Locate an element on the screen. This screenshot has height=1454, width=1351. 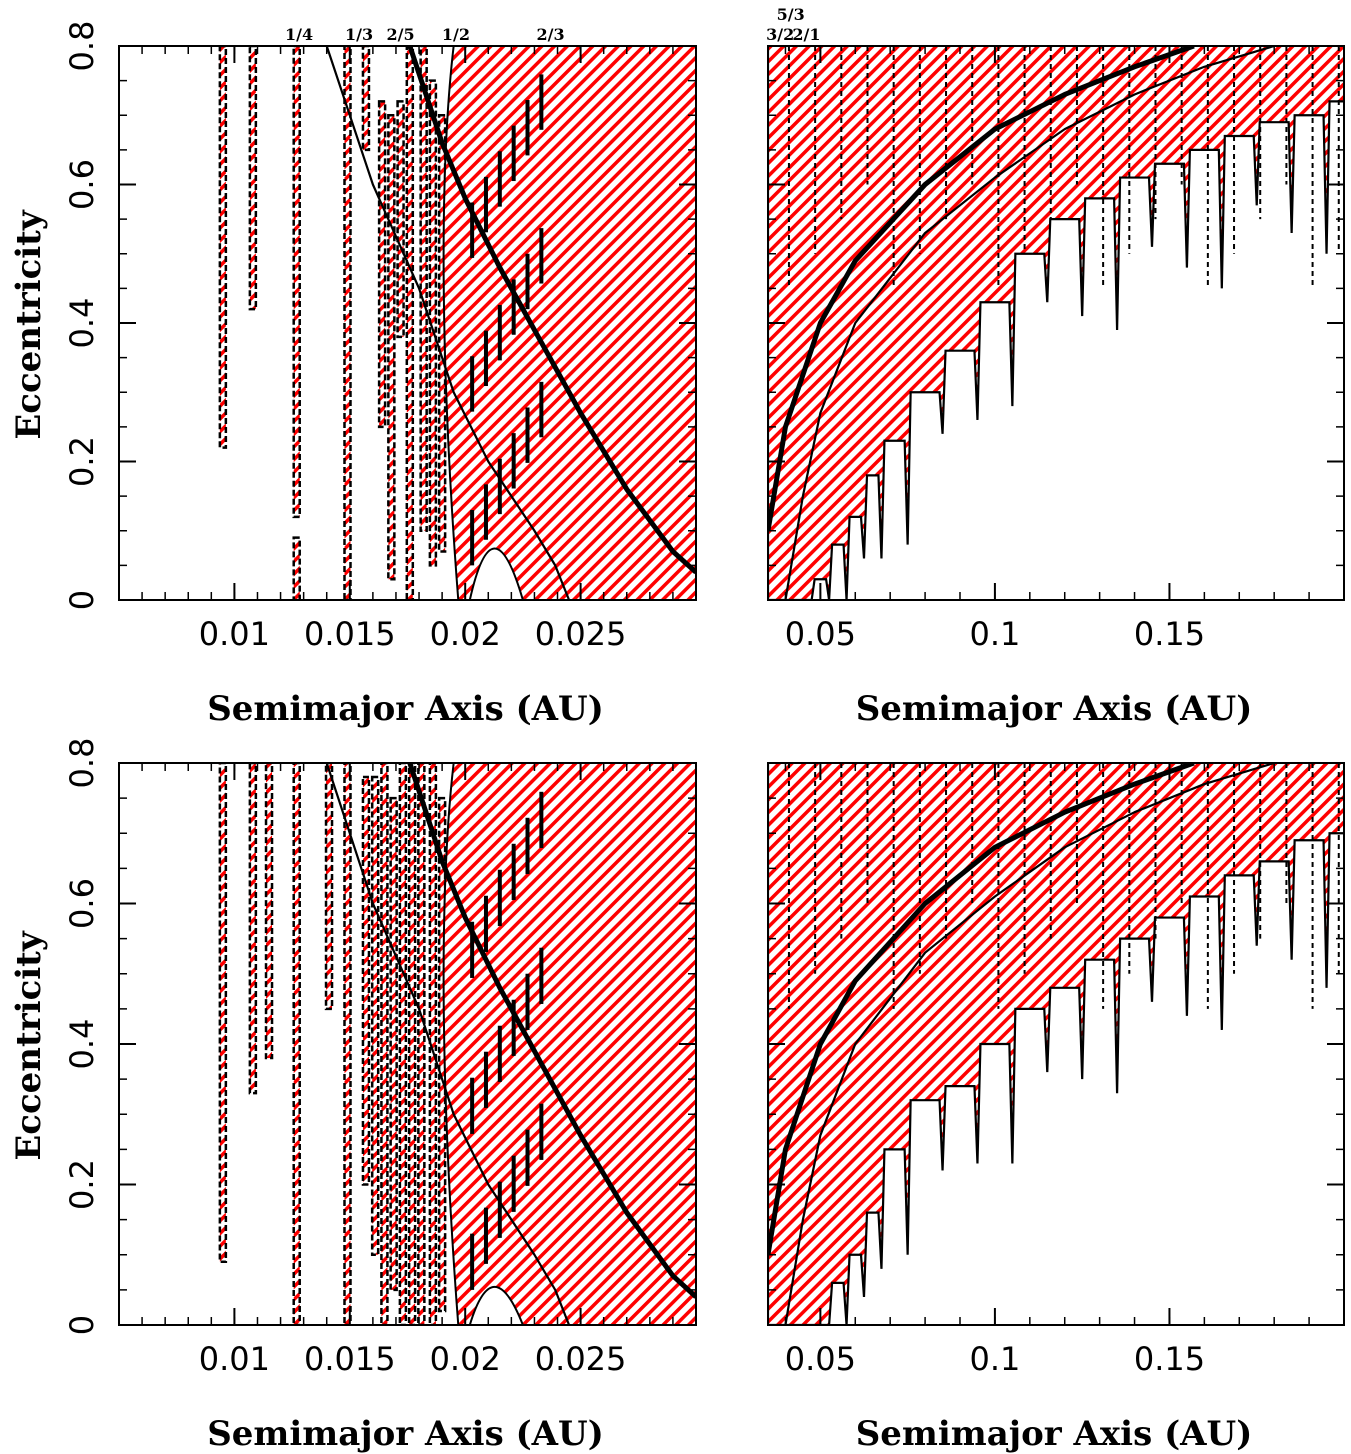
resonance-label: 1/2 is located at coordinates (456, 34).